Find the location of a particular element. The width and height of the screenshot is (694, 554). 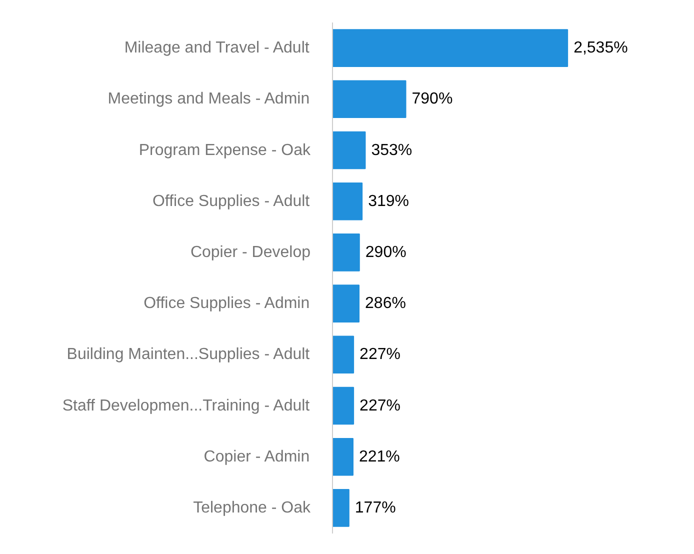

y-tick-label: Office Supplies - Adult is located at coordinates (231, 201).